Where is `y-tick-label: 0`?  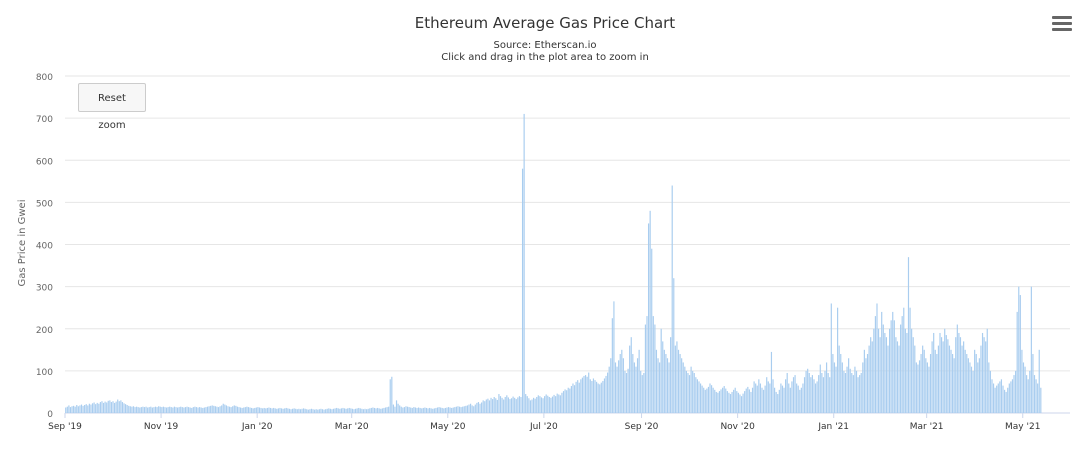 y-tick-label: 0 is located at coordinates (50, 415).